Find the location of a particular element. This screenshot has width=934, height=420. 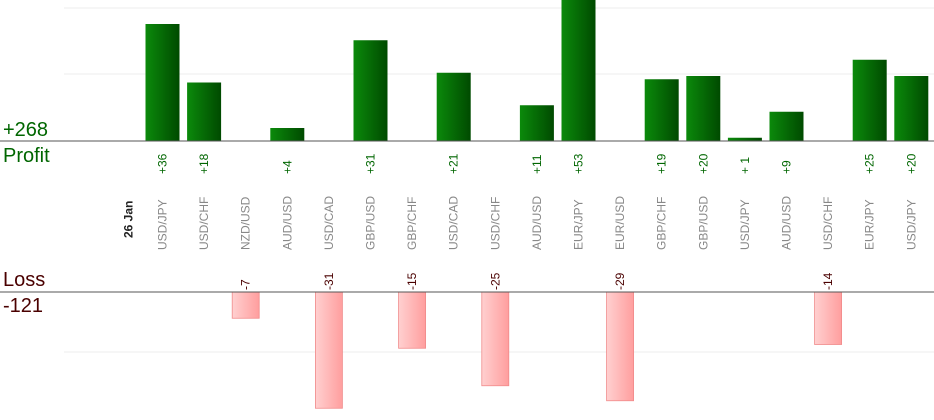

profit-value-label: +19 is located at coordinates (662, 163).